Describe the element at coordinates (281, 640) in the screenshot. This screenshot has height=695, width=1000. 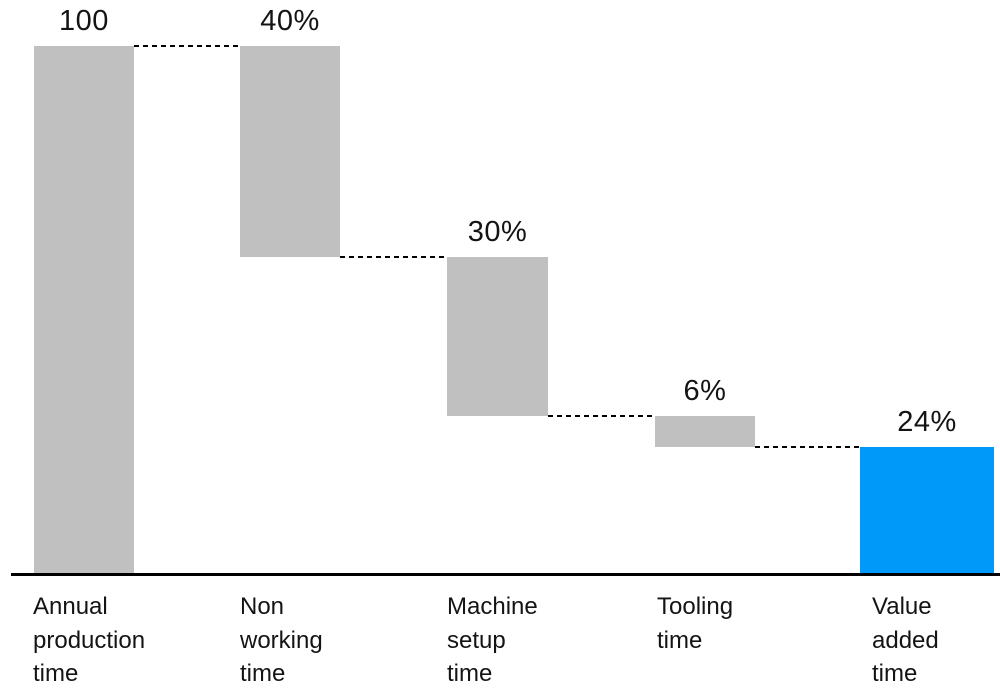
I see `category-label-non-working-time: Non working time` at that location.